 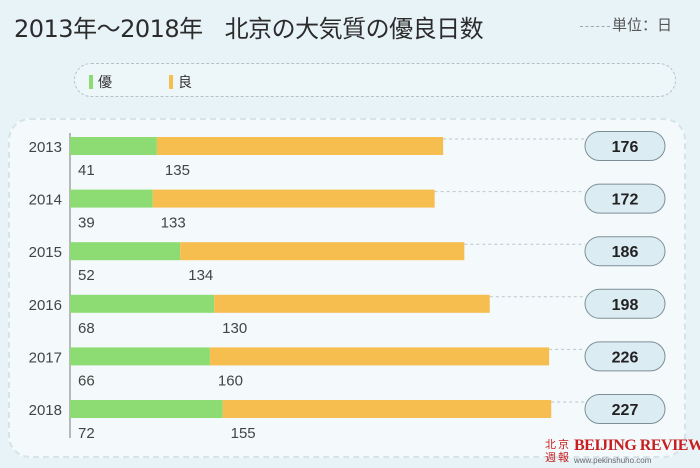 I want to click on value-label-good: 155, so click(x=243, y=433).